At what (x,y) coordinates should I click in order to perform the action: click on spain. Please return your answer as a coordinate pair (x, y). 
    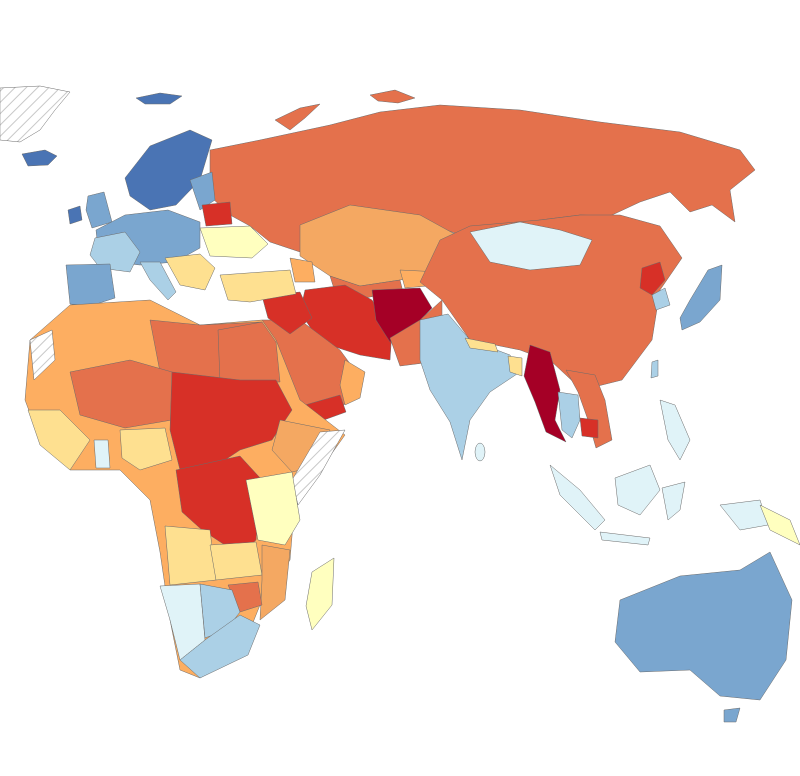
    Looking at the image, I should click on (90, 285).